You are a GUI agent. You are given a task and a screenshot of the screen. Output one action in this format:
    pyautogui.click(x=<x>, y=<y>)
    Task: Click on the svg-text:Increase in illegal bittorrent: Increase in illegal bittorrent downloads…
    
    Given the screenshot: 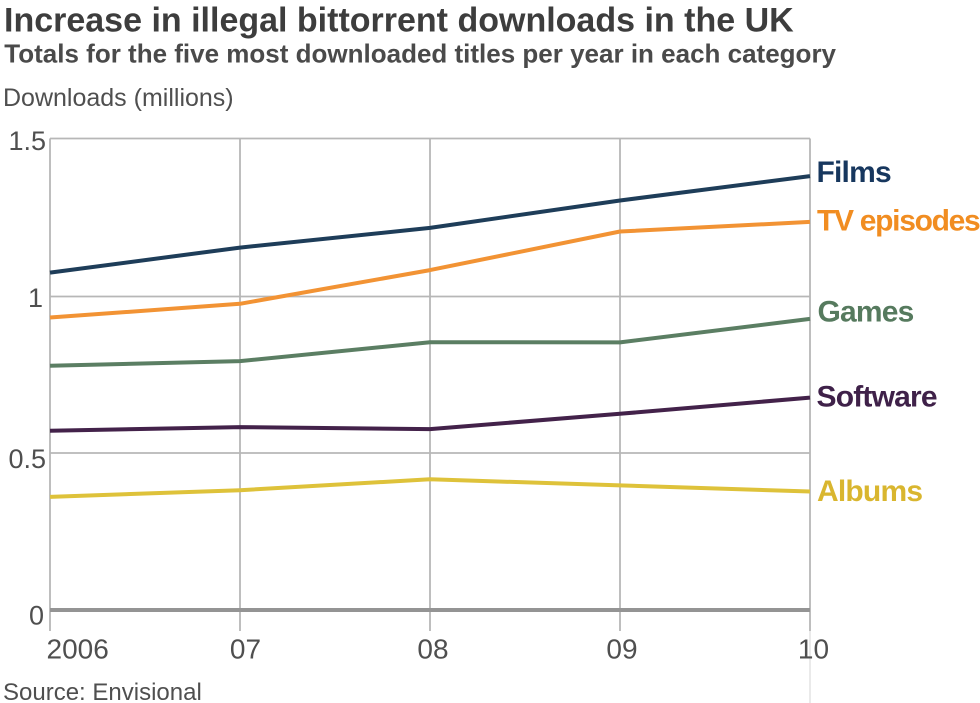 What is the action you would take?
    pyautogui.click(x=399, y=21)
    